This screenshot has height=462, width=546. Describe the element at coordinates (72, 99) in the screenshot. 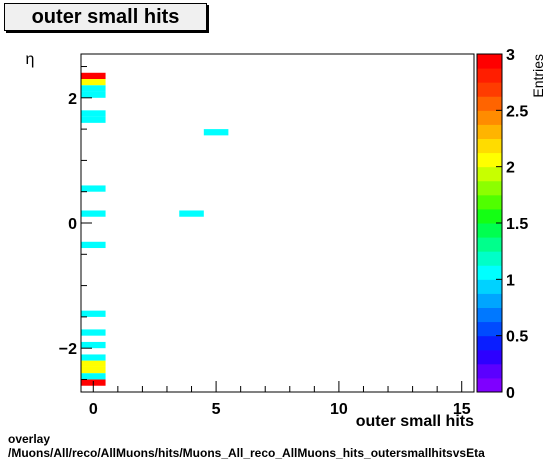

I see `y-tick-label: 2` at that location.